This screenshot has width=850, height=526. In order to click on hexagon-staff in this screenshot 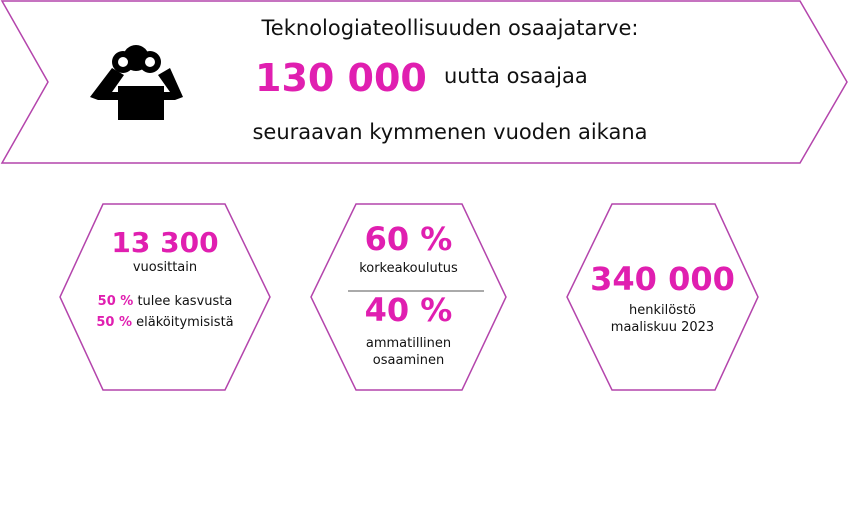, I will do `click(662, 297)`.